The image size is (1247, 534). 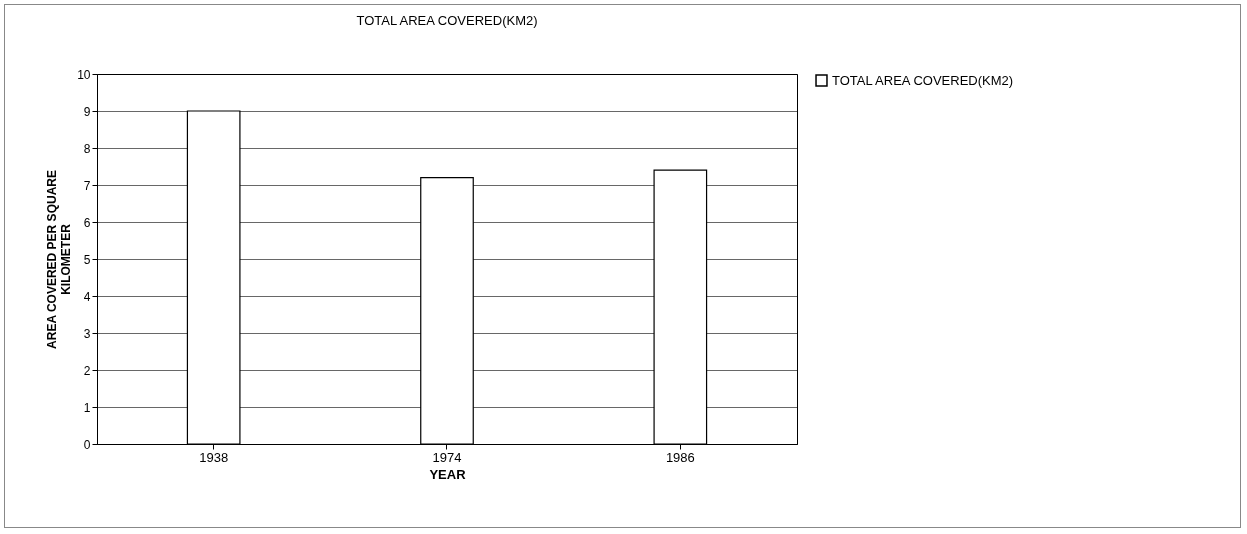 I want to click on y-tick-label: 10, so click(x=84, y=74).